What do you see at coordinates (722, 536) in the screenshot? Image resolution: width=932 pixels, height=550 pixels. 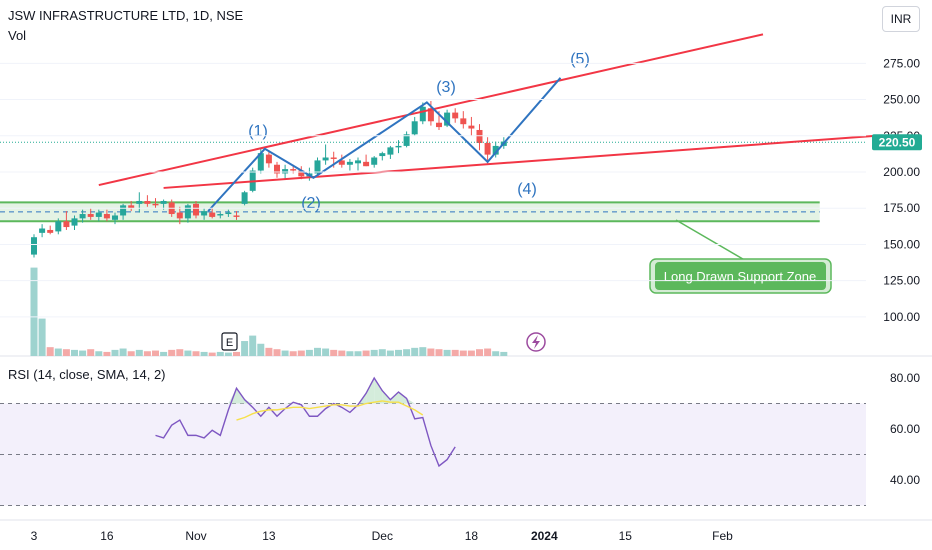 I see `time-tick-label: Feb` at bounding box center [722, 536].